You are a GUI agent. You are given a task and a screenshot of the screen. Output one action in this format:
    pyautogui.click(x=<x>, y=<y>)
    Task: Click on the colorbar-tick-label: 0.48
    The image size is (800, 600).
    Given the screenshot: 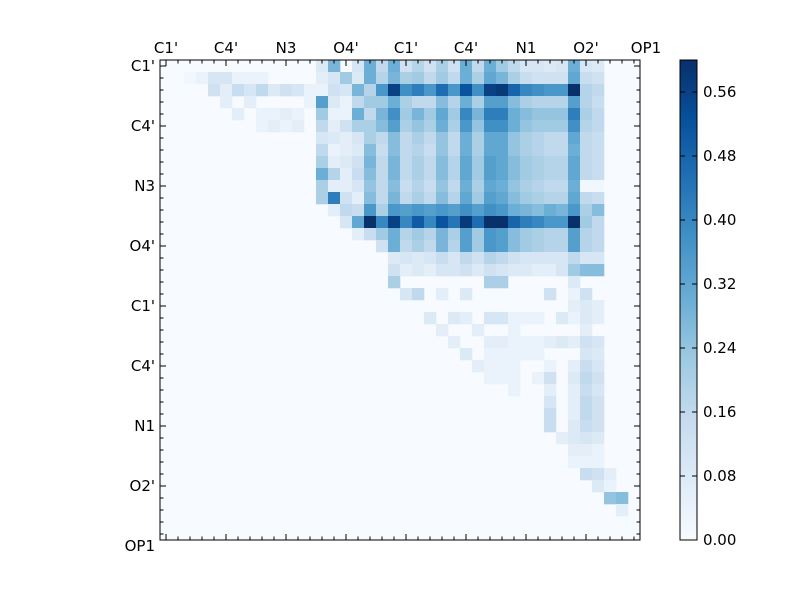 What is the action you would take?
    pyautogui.click(x=719, y=156)
    